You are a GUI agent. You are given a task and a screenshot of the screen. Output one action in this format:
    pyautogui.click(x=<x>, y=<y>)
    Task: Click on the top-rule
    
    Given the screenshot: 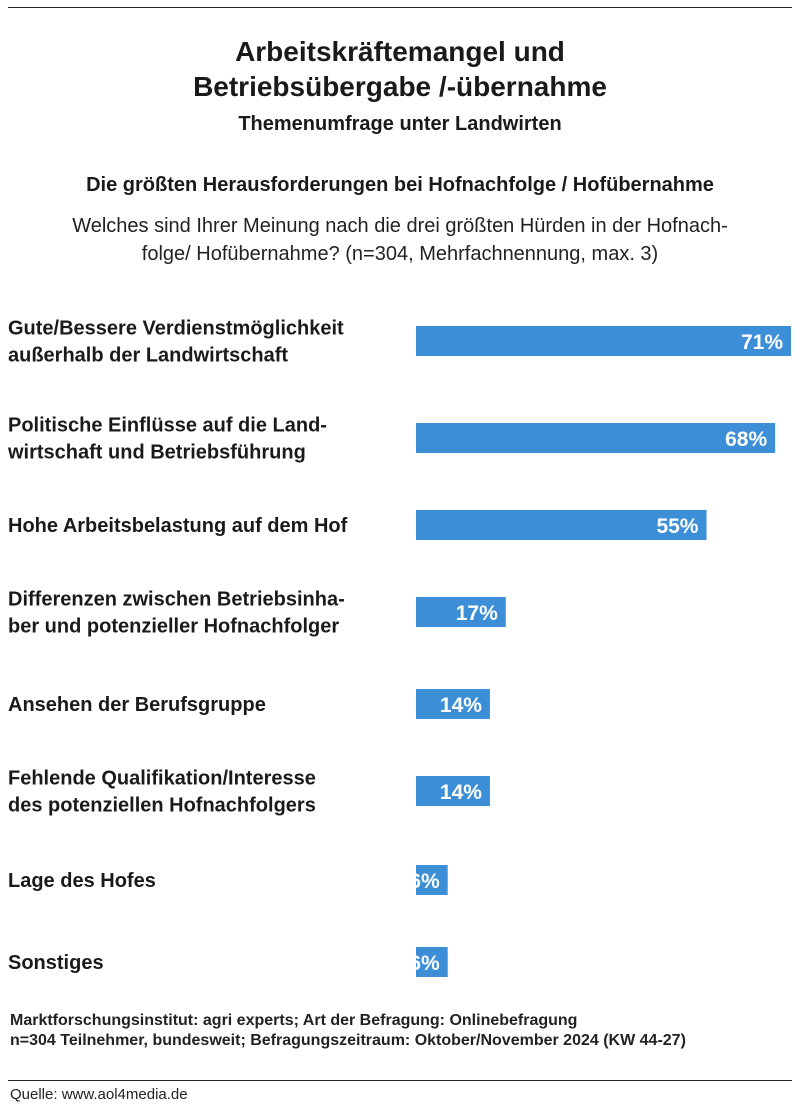 What is the action you would take?
    pyautogui.click(x=400, y=7)
    